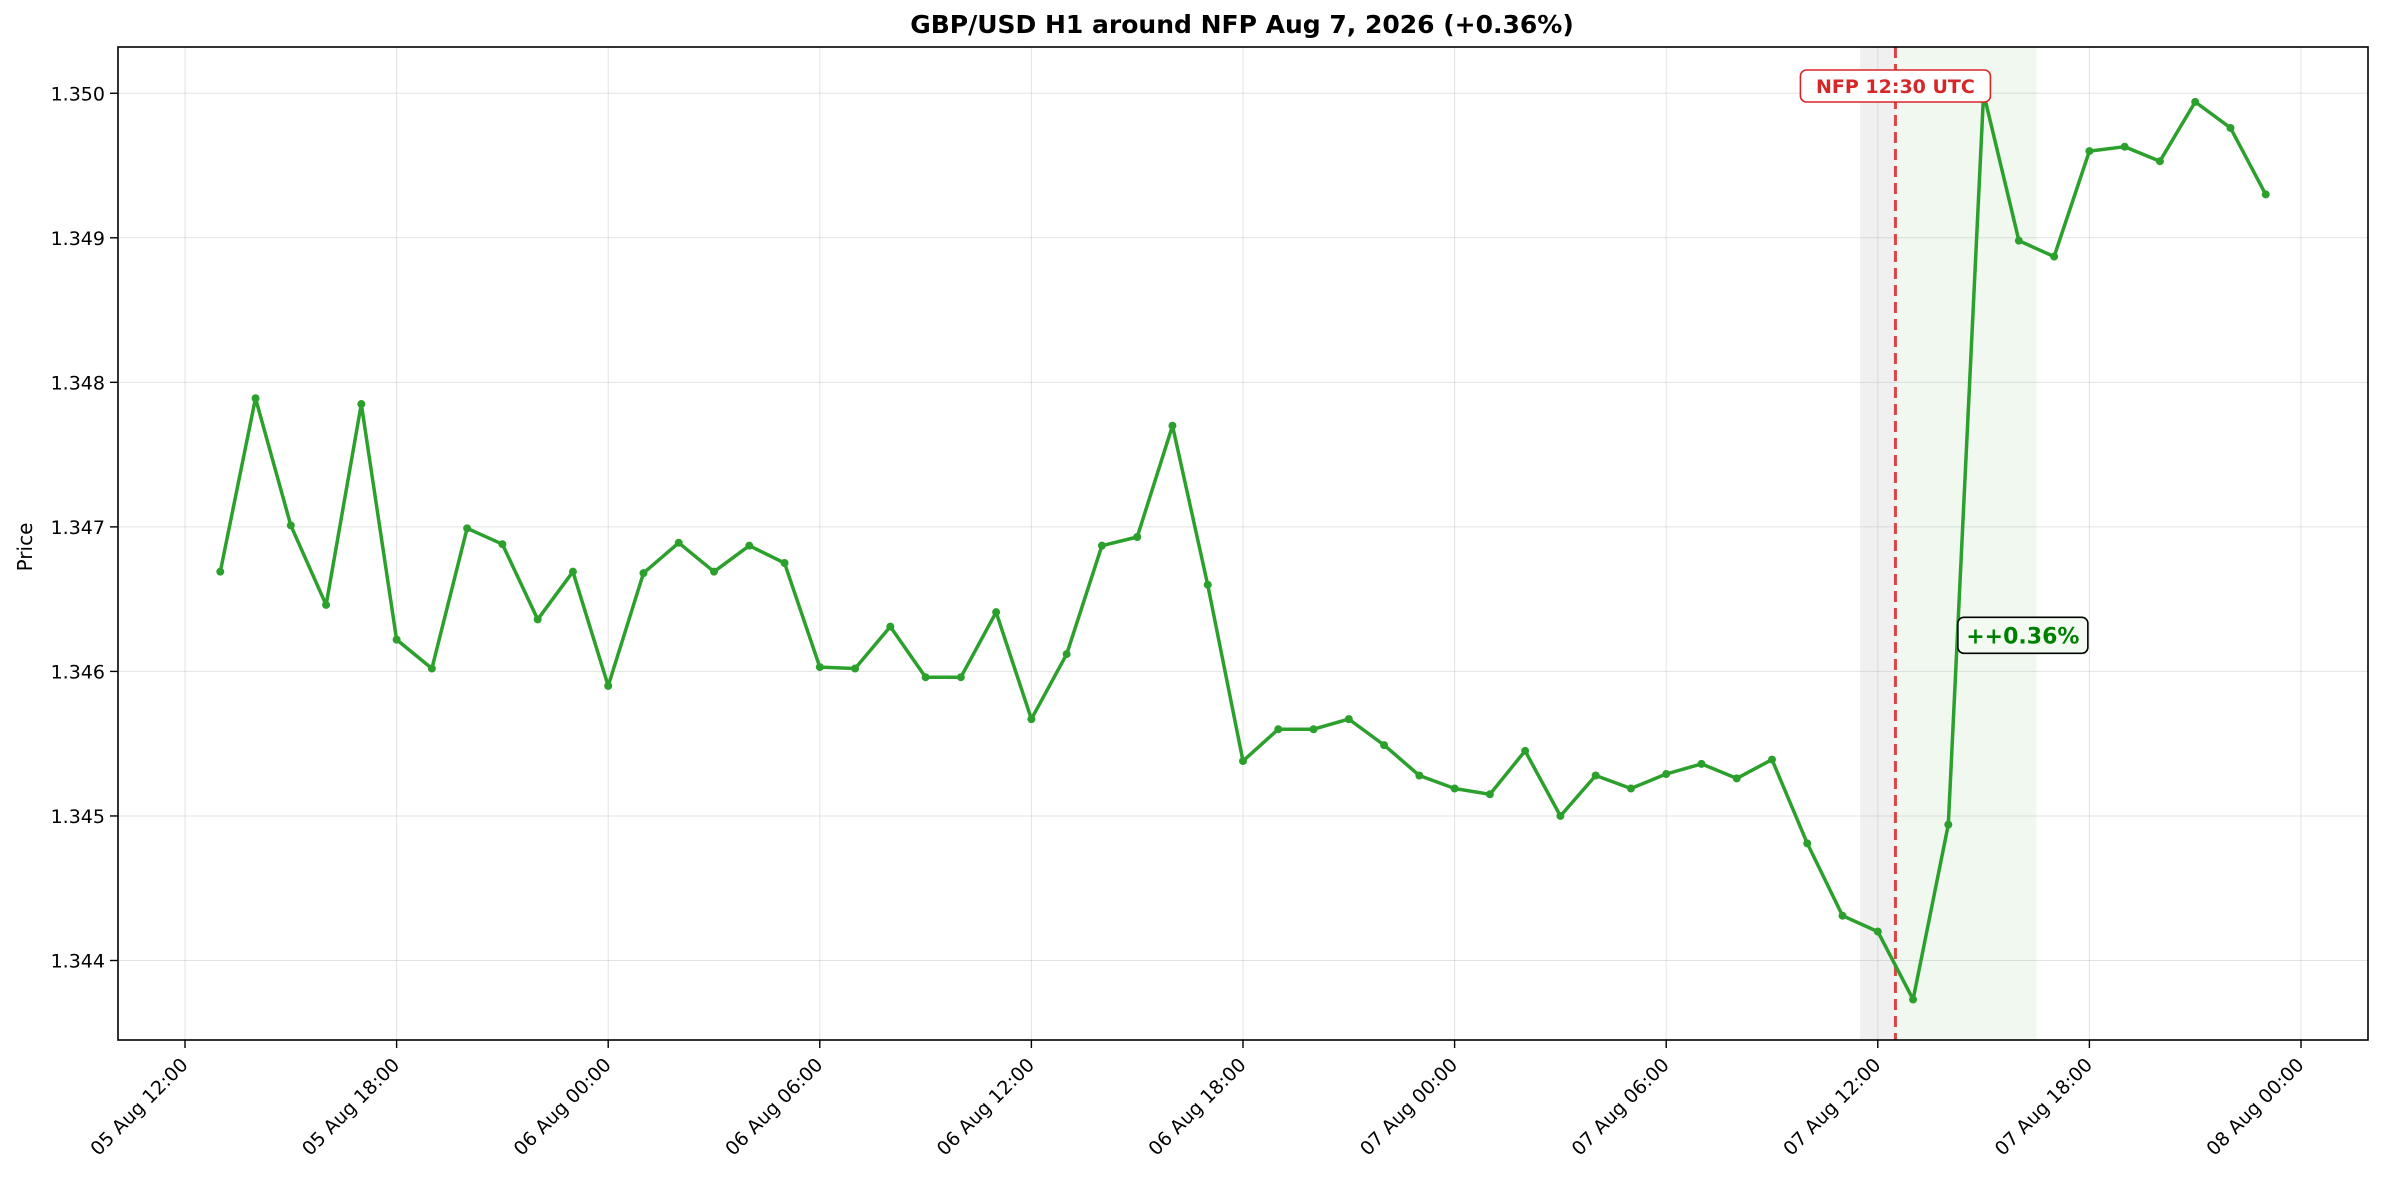 This screenshot has height=1187, width=2382. Describe the element at coordinates (78, 962) in the screenshot. I see `y-tick-label-0: 1.344` at that location.